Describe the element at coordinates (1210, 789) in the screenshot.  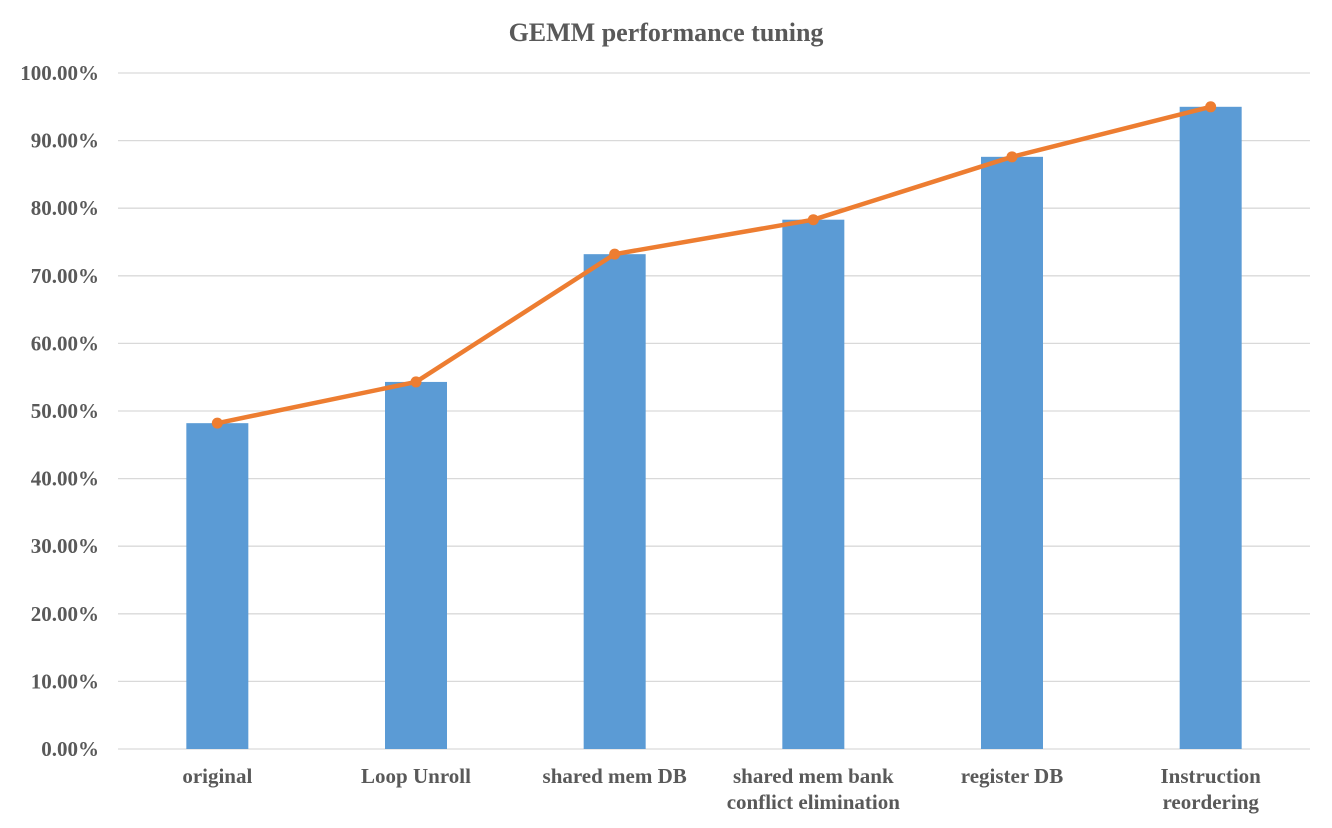
I see `x-tick-label: Instruction reordering` at that location.